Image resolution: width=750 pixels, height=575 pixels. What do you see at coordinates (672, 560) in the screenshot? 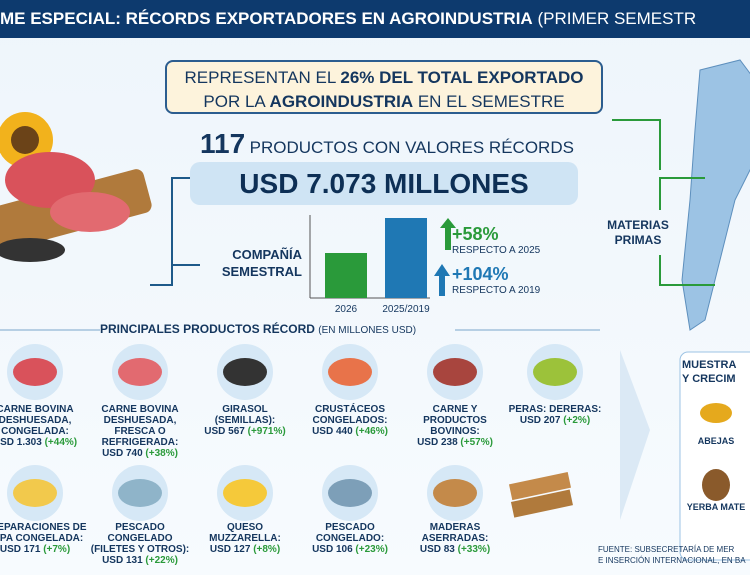
I see `footer-line: E INSERCIÓN INTERNACIONAL, EN BA` at bounding box center [672, 560].